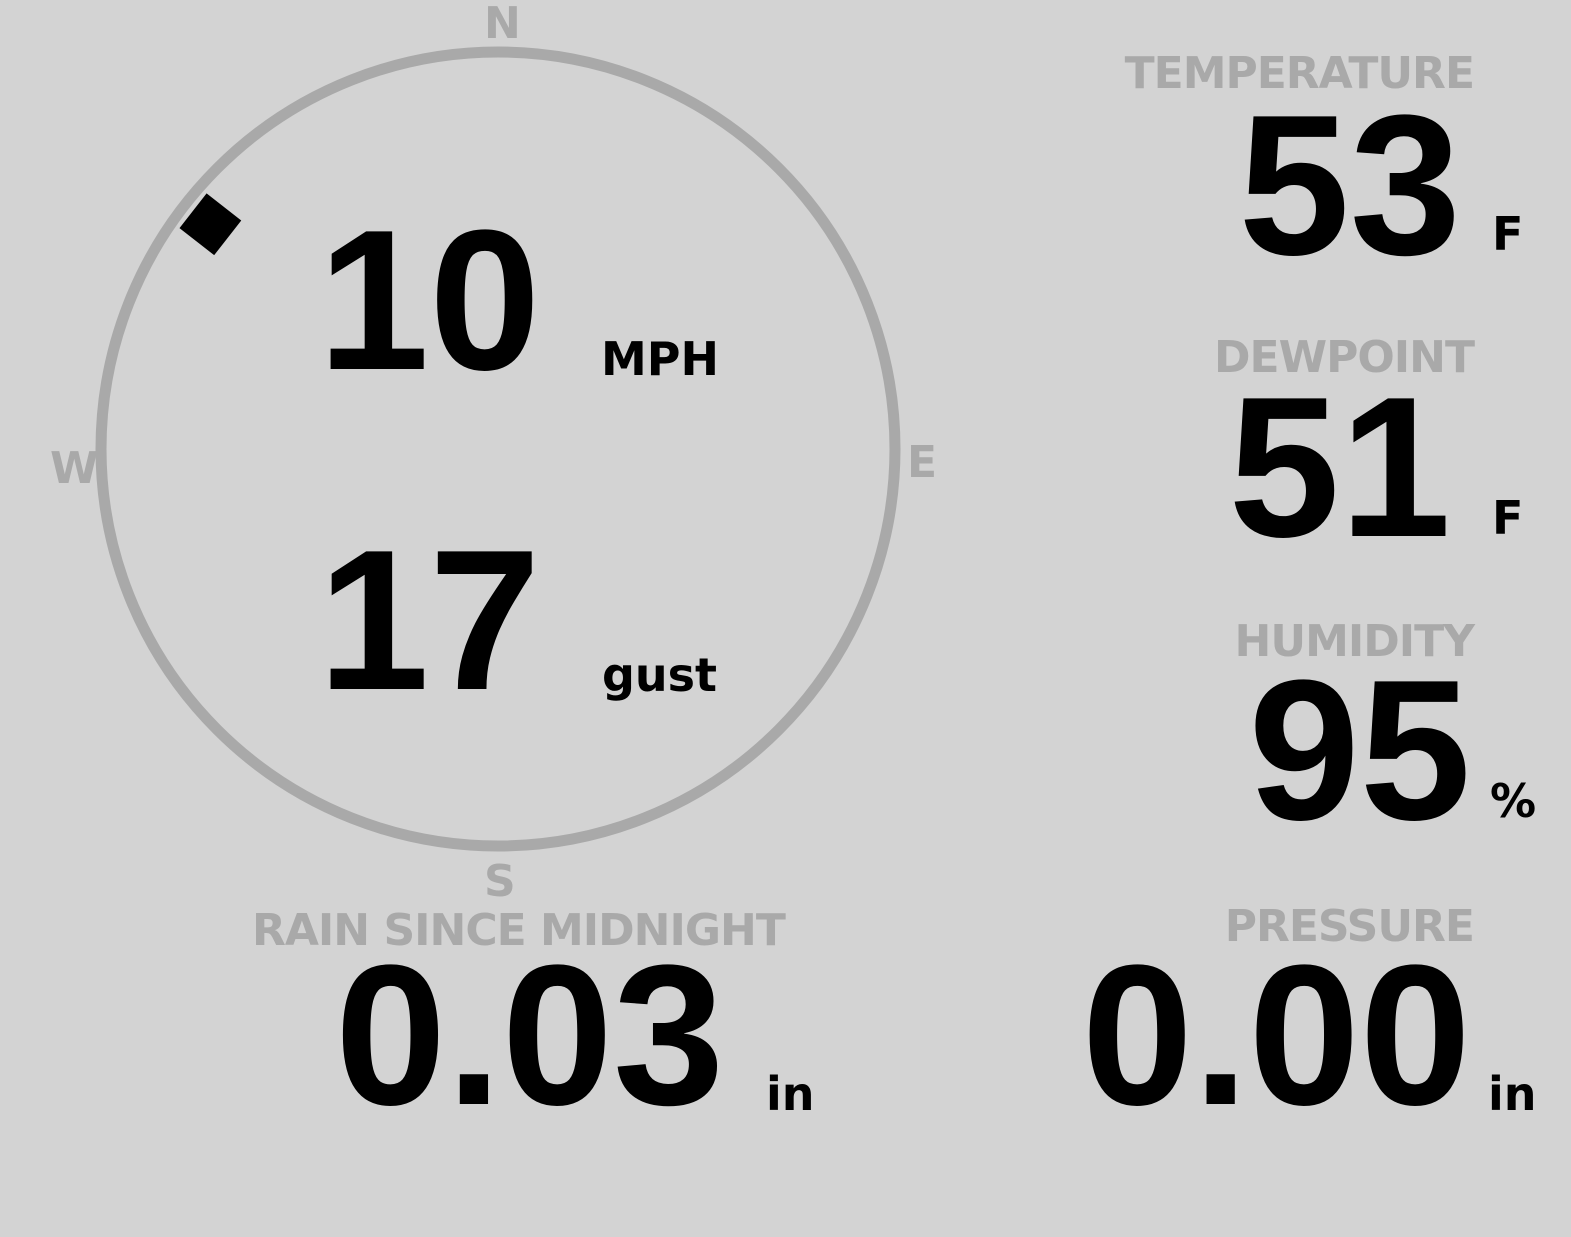 The image size is (1571, 1237). Describe the element at coordinates (1508, 234) in the screenshot. I see `temperature-unit: F` at that location.